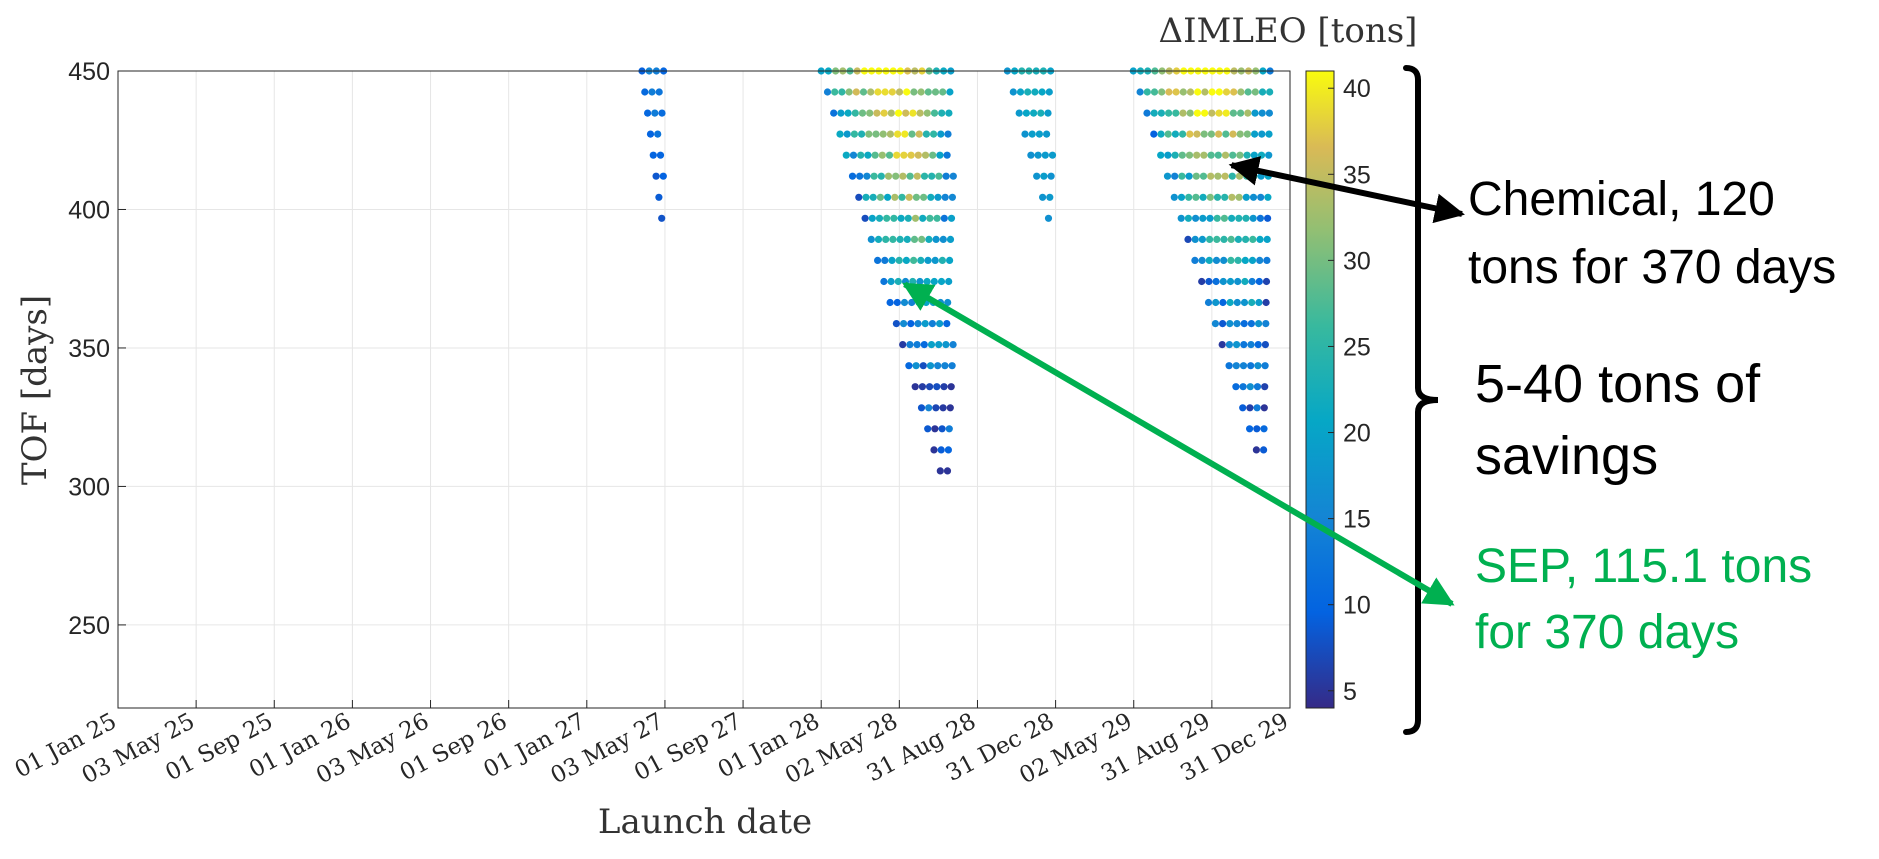  I want to click on colorbar-label: ΔIMLEO [tons], so click(1288, 31).